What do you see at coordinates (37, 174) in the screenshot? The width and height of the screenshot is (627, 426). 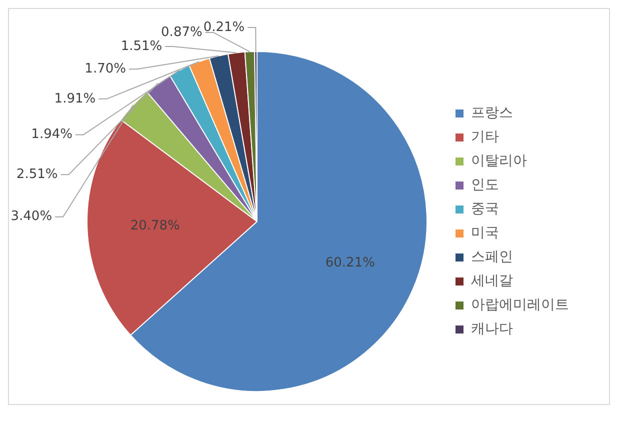 I see `data-label: 2.51%` at bounding box center [37, 174].